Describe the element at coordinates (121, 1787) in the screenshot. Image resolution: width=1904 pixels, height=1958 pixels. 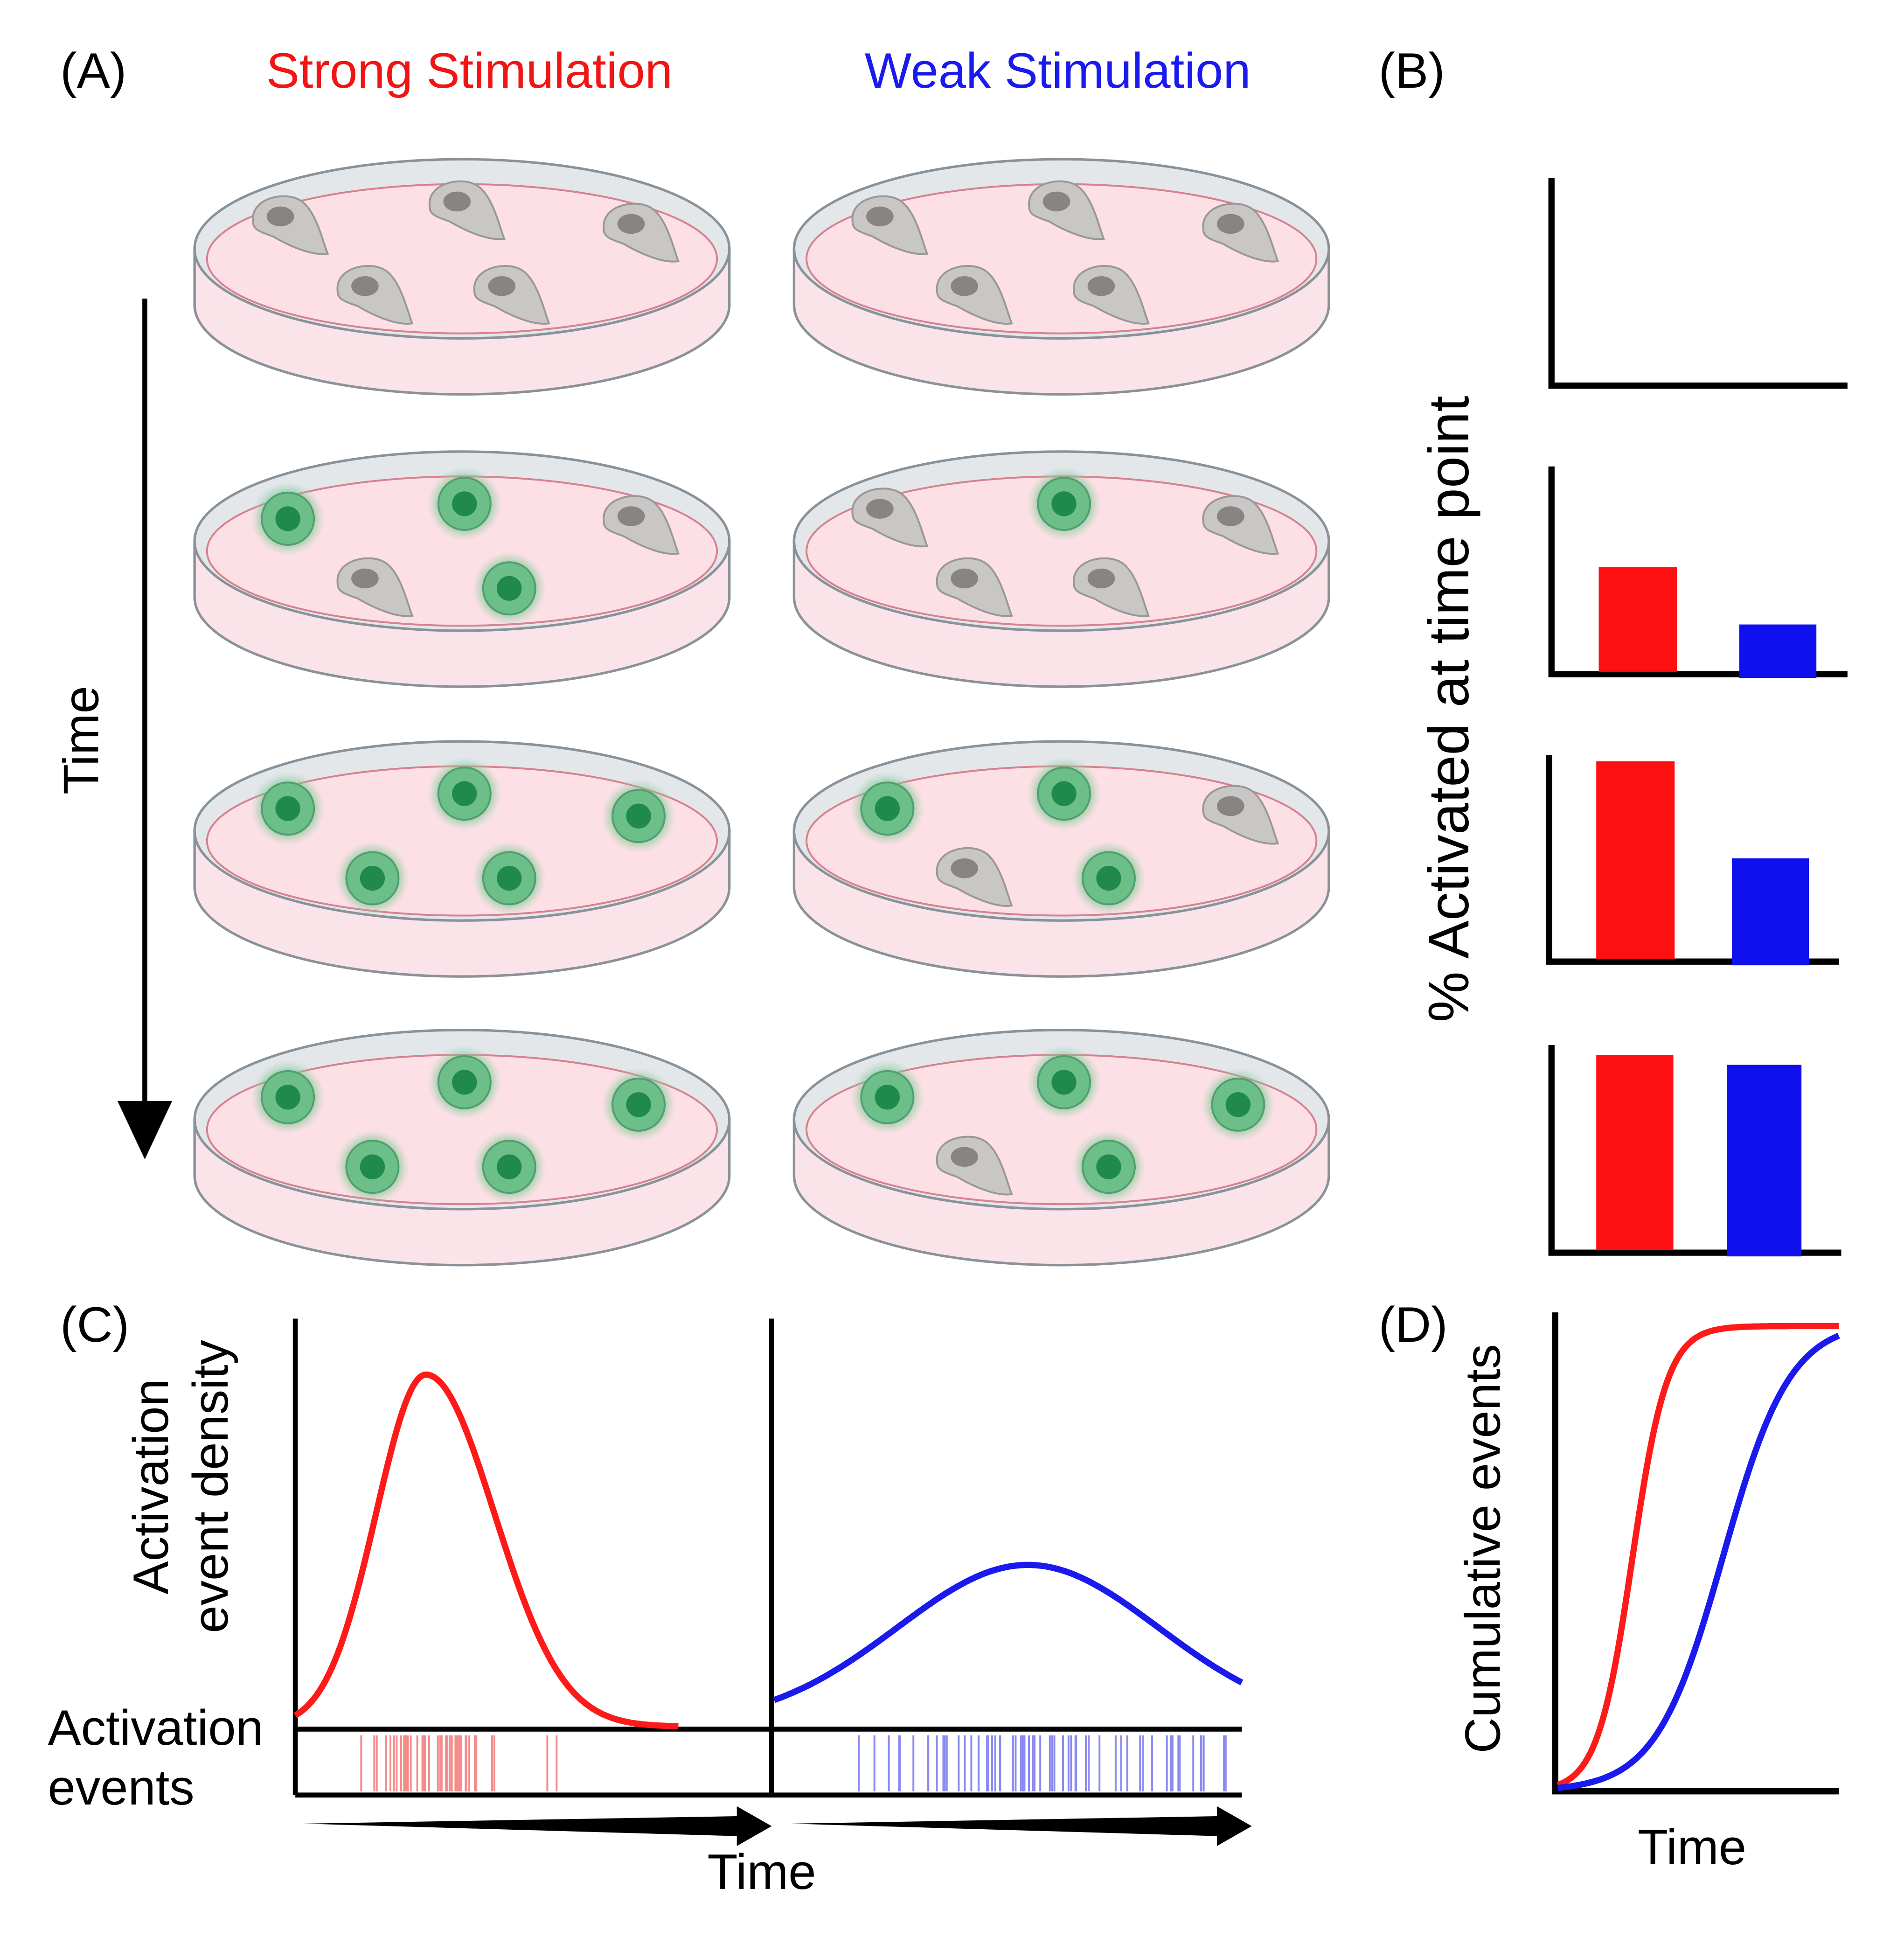
I see `events-label: events` at that location.